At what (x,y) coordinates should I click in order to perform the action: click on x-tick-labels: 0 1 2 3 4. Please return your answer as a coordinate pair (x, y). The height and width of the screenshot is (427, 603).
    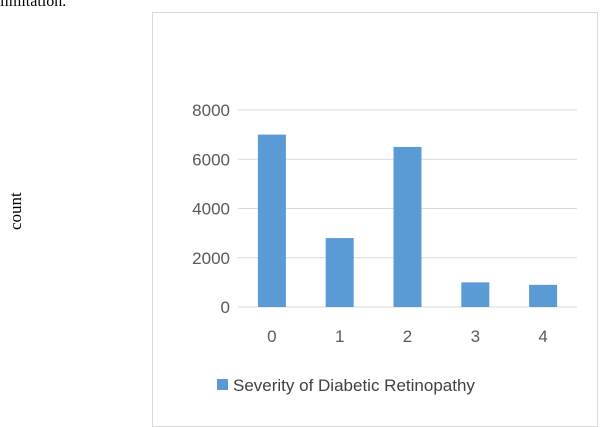
    Looking at the image, I should click on (407, 336).